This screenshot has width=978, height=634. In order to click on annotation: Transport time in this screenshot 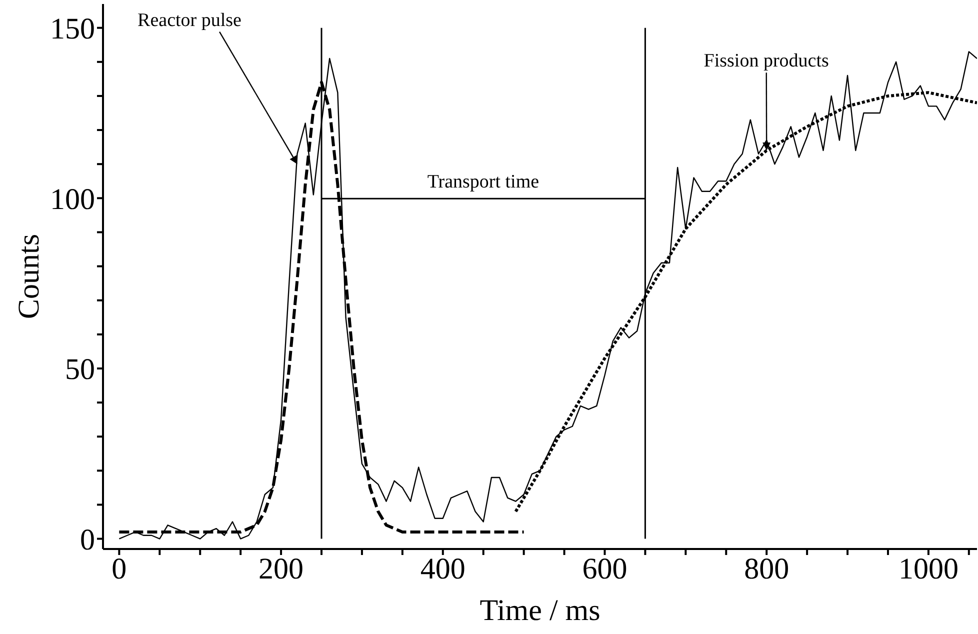, I will do `click(483, 182)`.